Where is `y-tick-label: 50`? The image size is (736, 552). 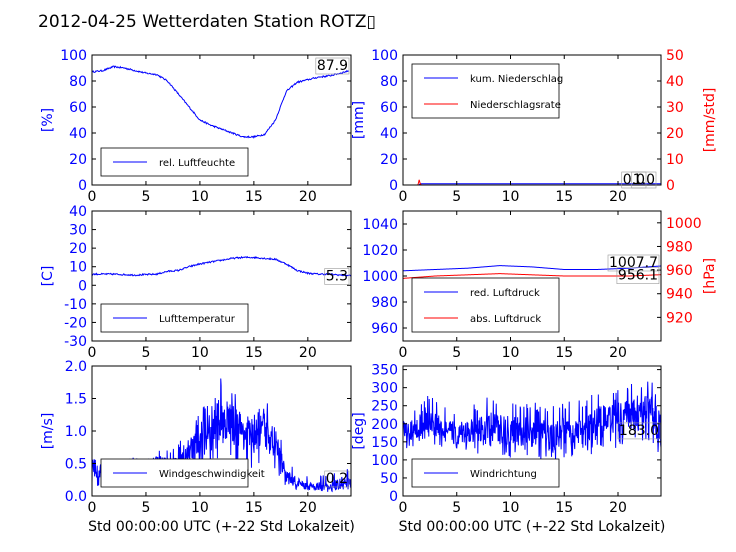 y-tick-label: 50 is located at coordinates (389, 479).